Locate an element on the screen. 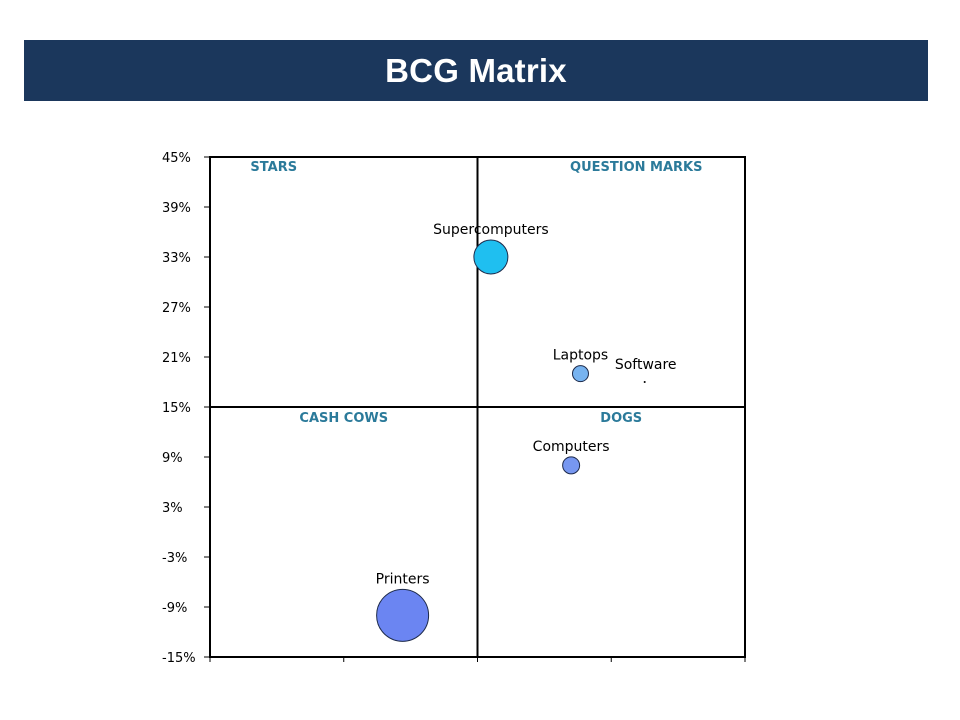 This screenshot has width=960, height=720. y-tick-label: 45% is located at coordinates (176, 158).